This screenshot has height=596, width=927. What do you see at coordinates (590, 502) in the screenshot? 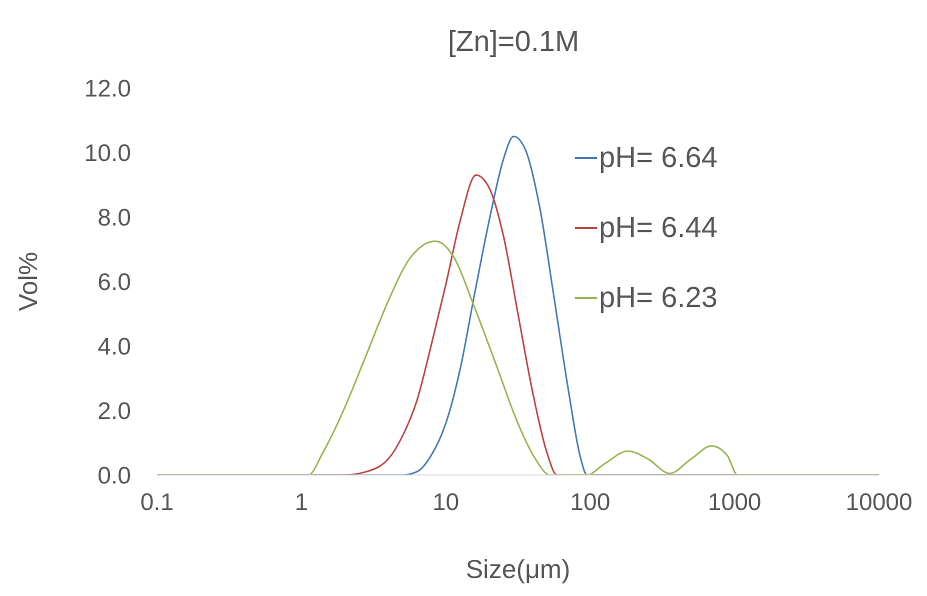
I see `x-tick-label: 100` at bounding box center [590, 502].